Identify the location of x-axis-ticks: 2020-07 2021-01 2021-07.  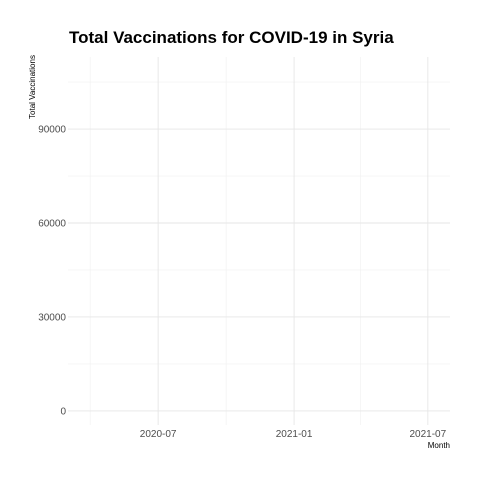
(293, 434).